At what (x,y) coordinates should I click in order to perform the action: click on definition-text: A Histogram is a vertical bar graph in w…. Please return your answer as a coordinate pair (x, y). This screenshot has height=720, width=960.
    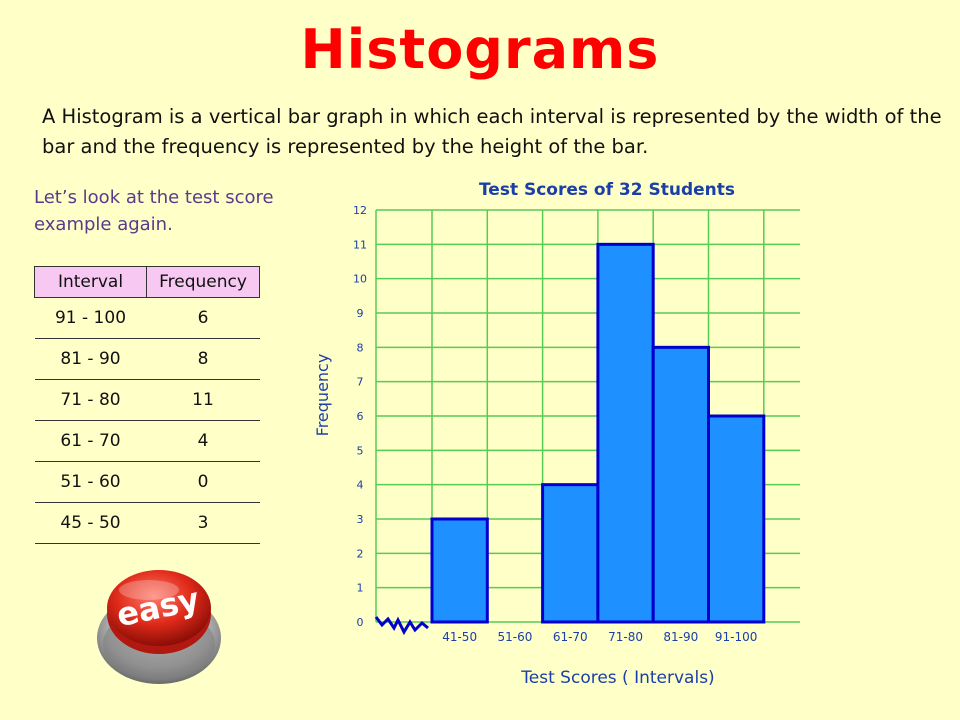
    Looking at the image, I should click on (492, 131).